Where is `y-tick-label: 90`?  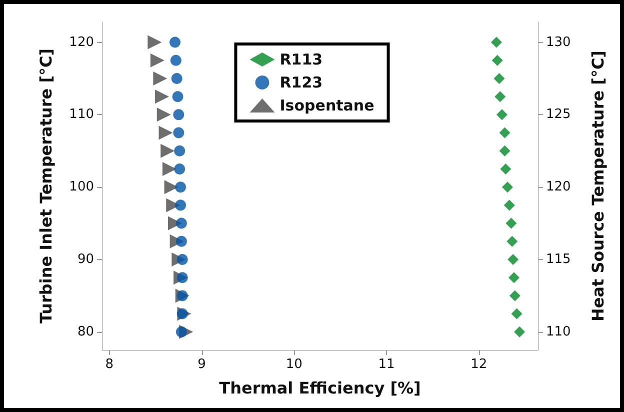 y-tick-label: 90 is located at coordinates (85, 259).